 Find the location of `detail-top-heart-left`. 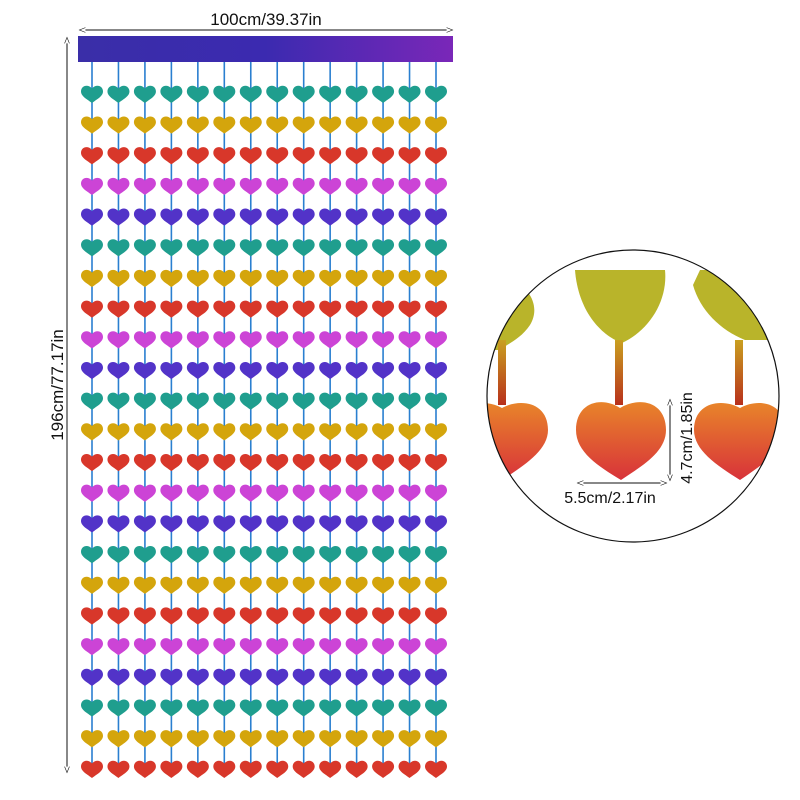

detail-top-heart-left is located at coordinates (511, 310).